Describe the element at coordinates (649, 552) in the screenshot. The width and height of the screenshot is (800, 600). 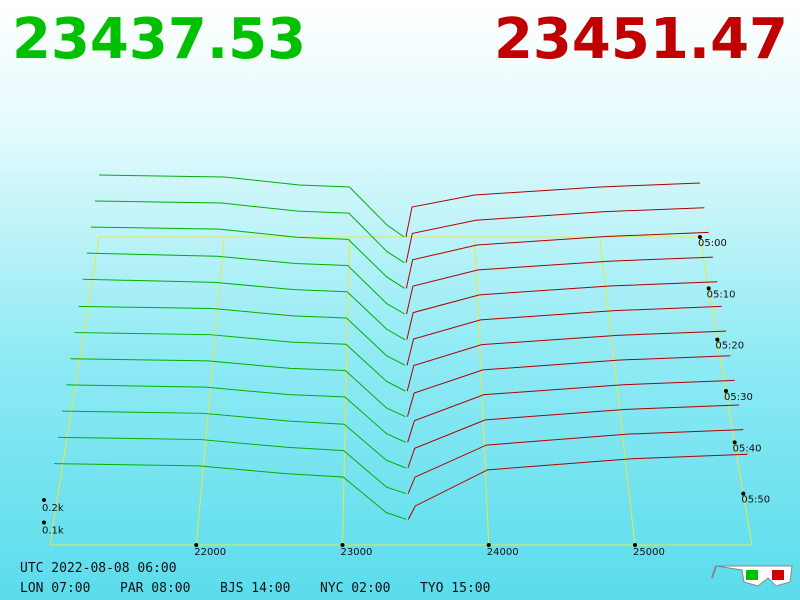
I see `x-tick-label: 25000` at that location.